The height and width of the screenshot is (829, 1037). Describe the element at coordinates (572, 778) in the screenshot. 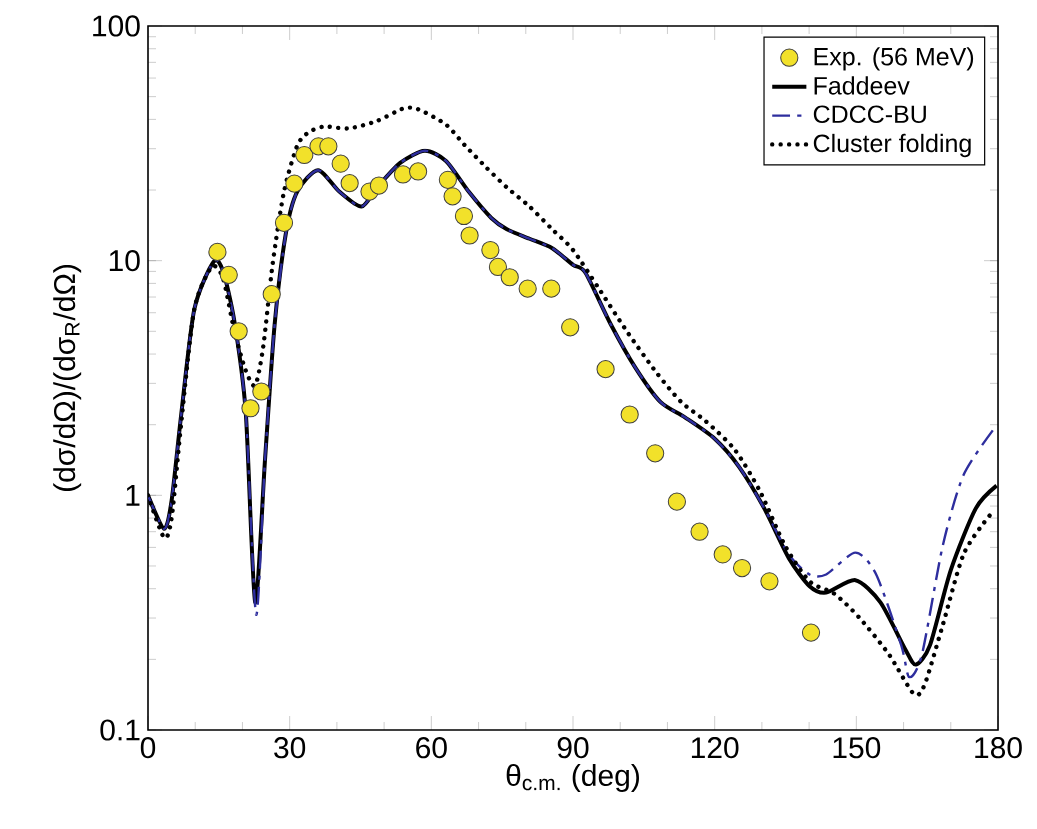

I see `x-axis-title: θ$_{c.m.}$ (deg)` at that location.